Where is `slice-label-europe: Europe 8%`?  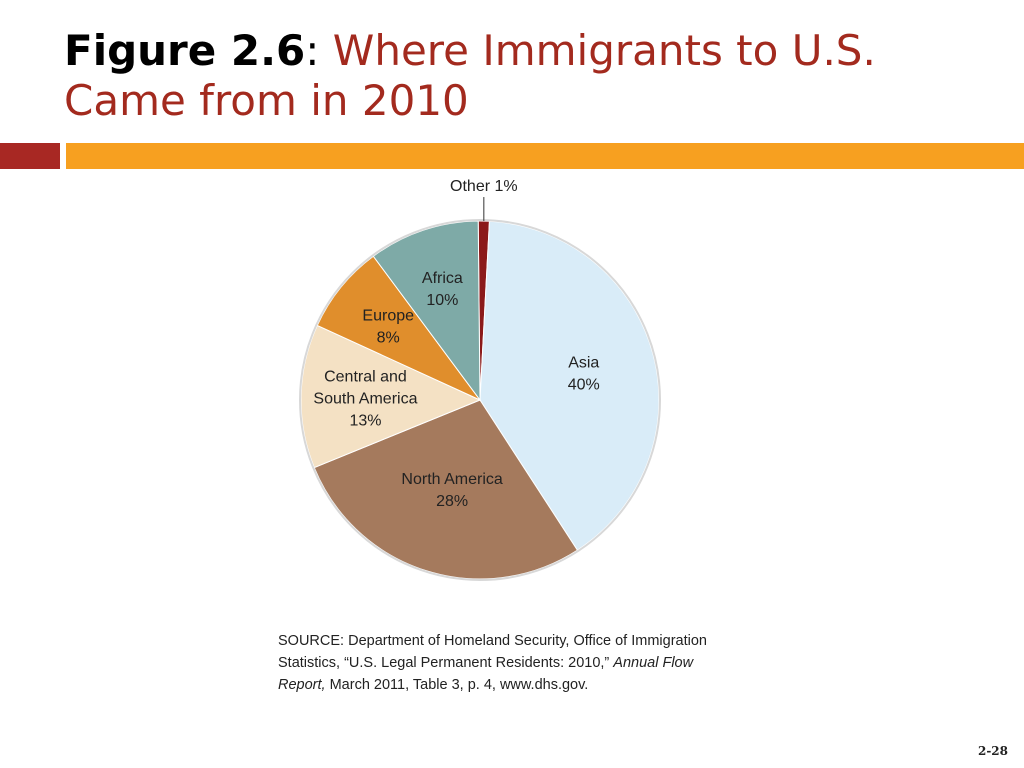 slice-label-europe: Europe 8% is located at coordinates (388, 327).